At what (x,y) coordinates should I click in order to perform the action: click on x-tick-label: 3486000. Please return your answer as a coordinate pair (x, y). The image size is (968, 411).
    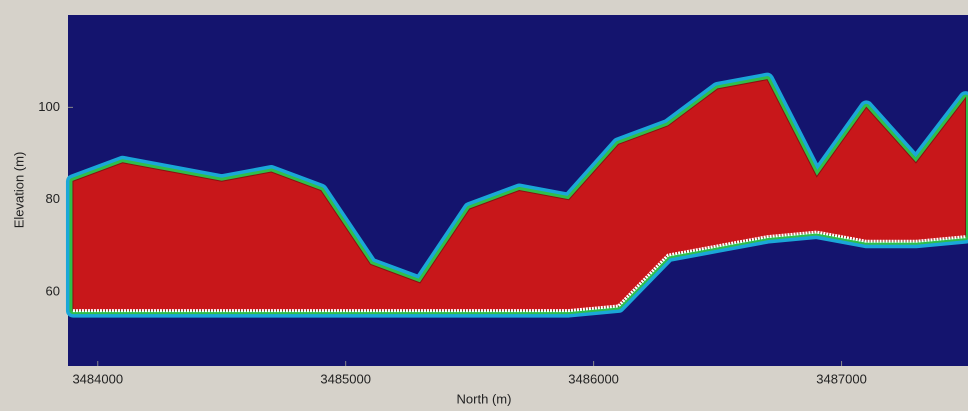
    Looking at the image, I should click on (593, 378).